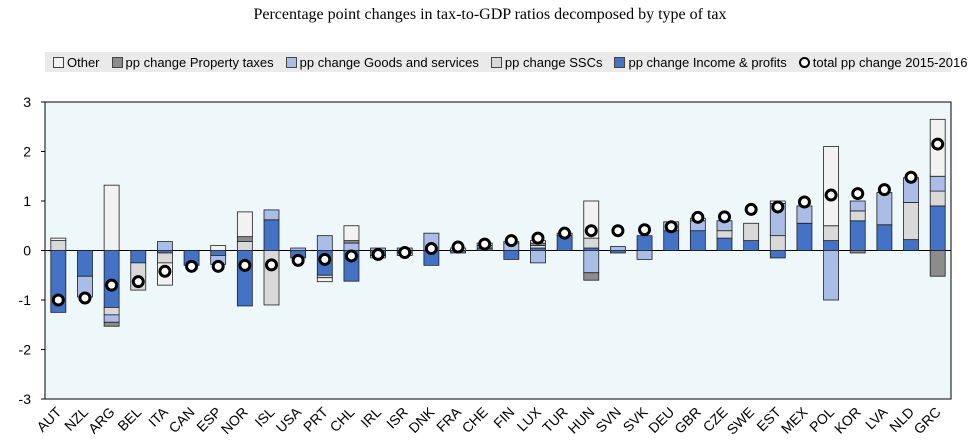 This screenshot has height=448, width=980. What do you see at coordinates (421, 419) in the screenshot?
I see `x-tick-label: DNK` at bounding box center [421, 419].